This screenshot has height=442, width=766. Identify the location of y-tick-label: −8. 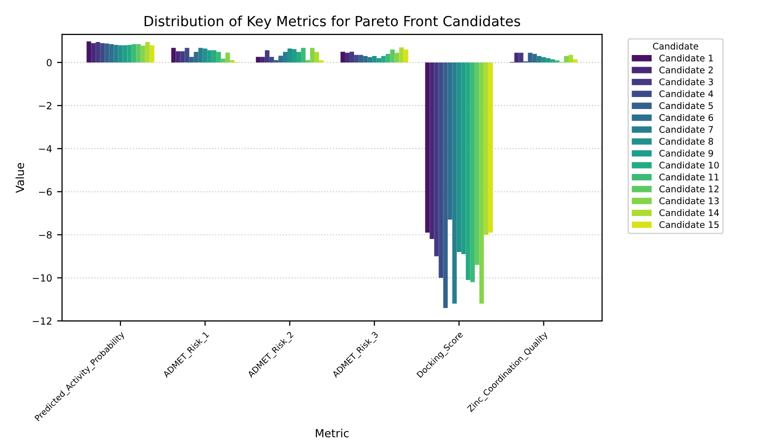
(45, 235).